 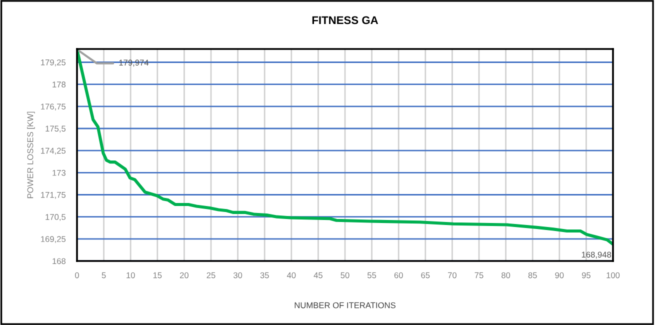 What do you see at coordinates (318, 275) in the screenshot?
I see `x-tick-label: 45` at bounding box center [318, 275].